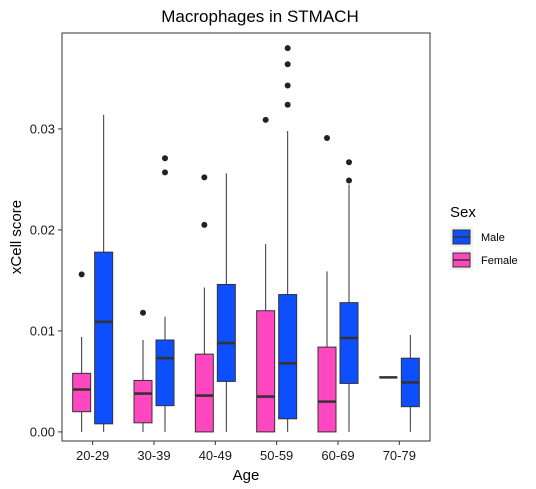 This screenshot has height=489, width=536. What do you see at coordinates (276, 455) in the screenshot?
I see `x-tick-label: 50-59` at bounding box center [276, 455].